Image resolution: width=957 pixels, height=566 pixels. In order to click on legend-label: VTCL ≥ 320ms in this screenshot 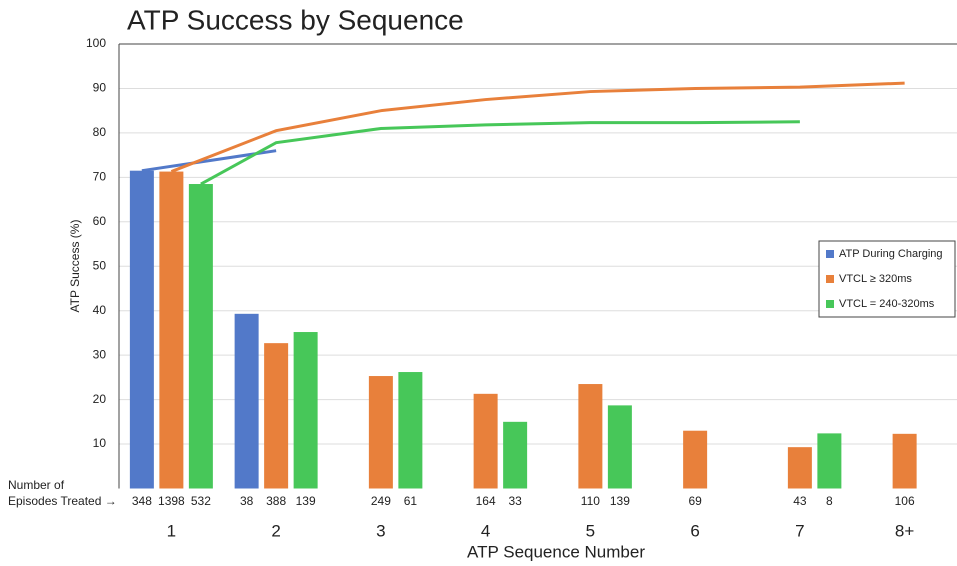, I will do `click(875, 279)`.